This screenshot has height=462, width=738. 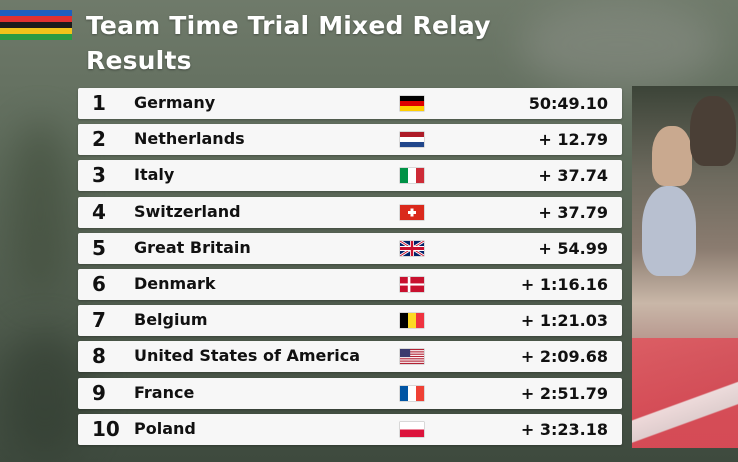 What do you see at coordinates (99, 356) in the screenshot?
I see `rank: 8` at bounding box center [99, 356].